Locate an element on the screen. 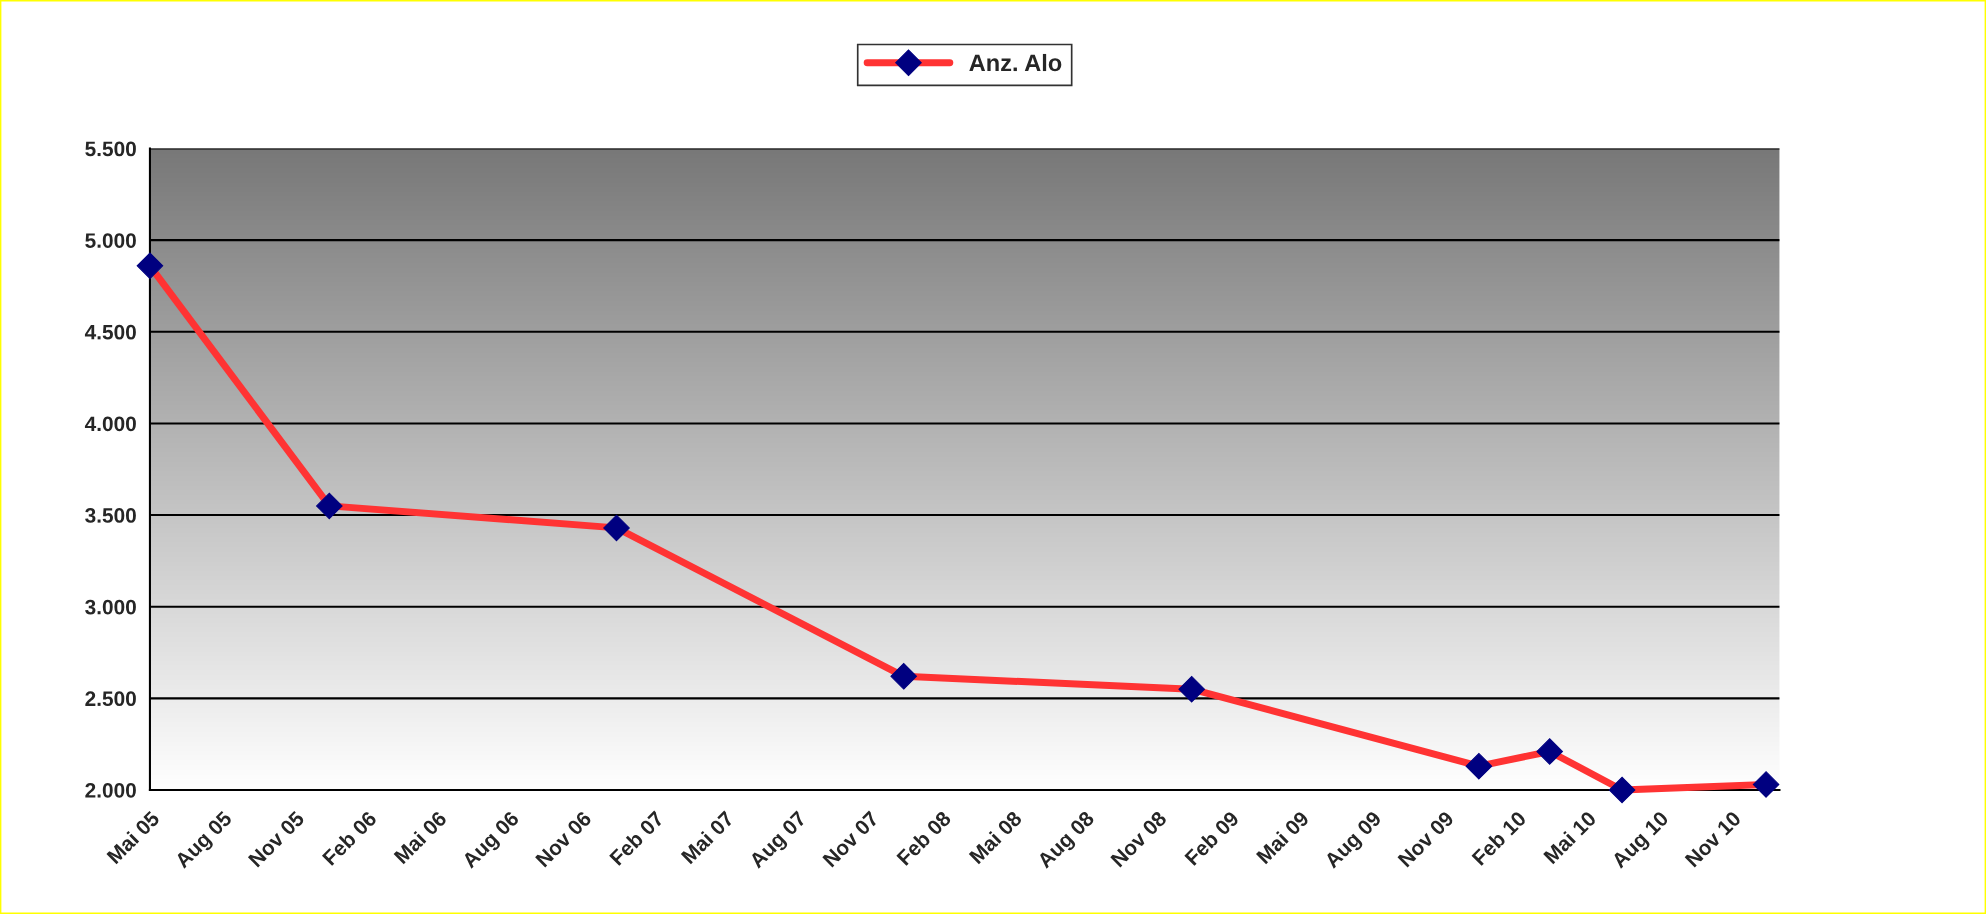  x-tick-label: Aug 05 is located at coordinates (204, 841).